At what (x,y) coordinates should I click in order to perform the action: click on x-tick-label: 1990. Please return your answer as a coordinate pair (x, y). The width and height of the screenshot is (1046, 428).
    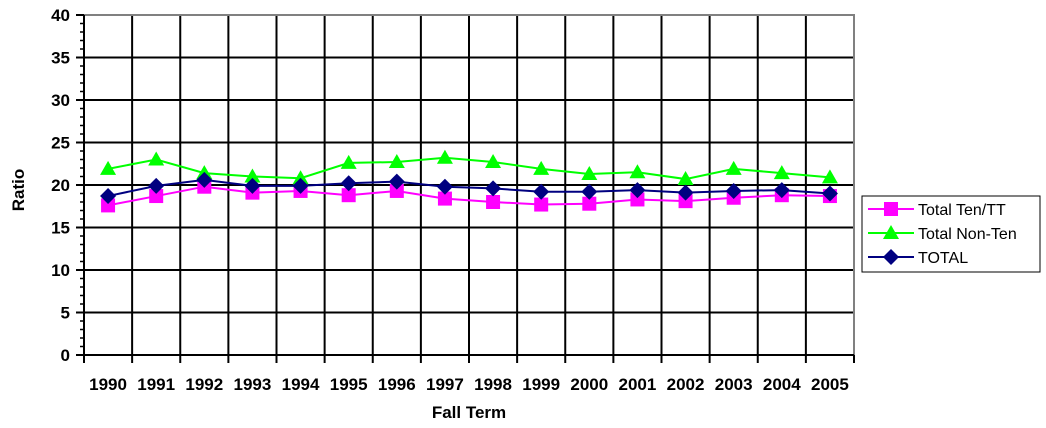
    Looking at the image, I should click on (108, 384).